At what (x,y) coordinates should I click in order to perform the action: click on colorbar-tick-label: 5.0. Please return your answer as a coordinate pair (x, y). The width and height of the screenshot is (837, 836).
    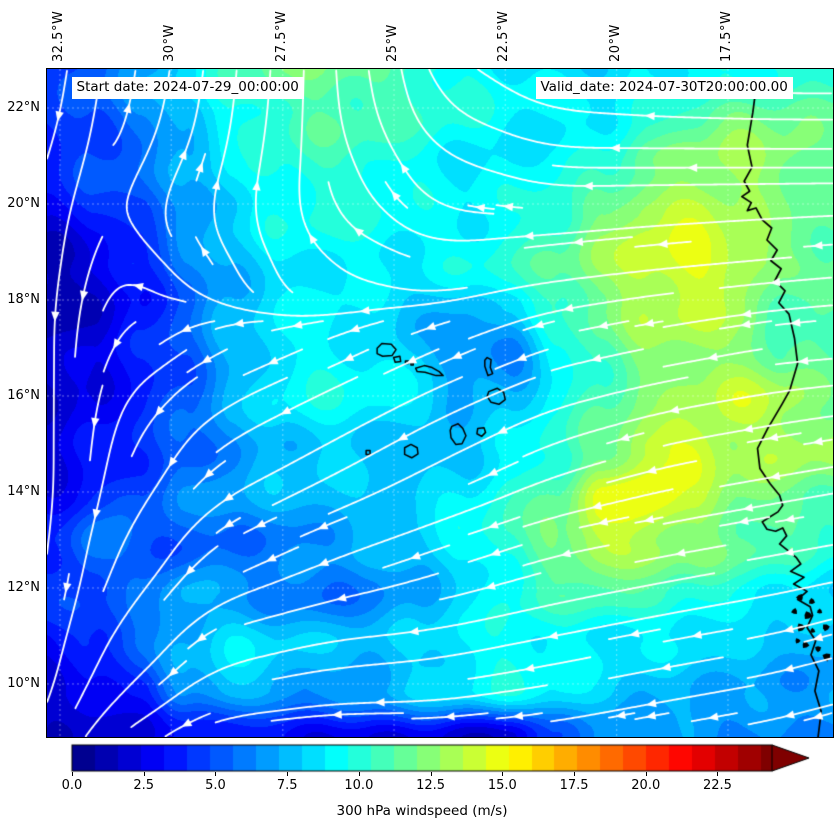
    Looking at the image, I should click on (215, 785).